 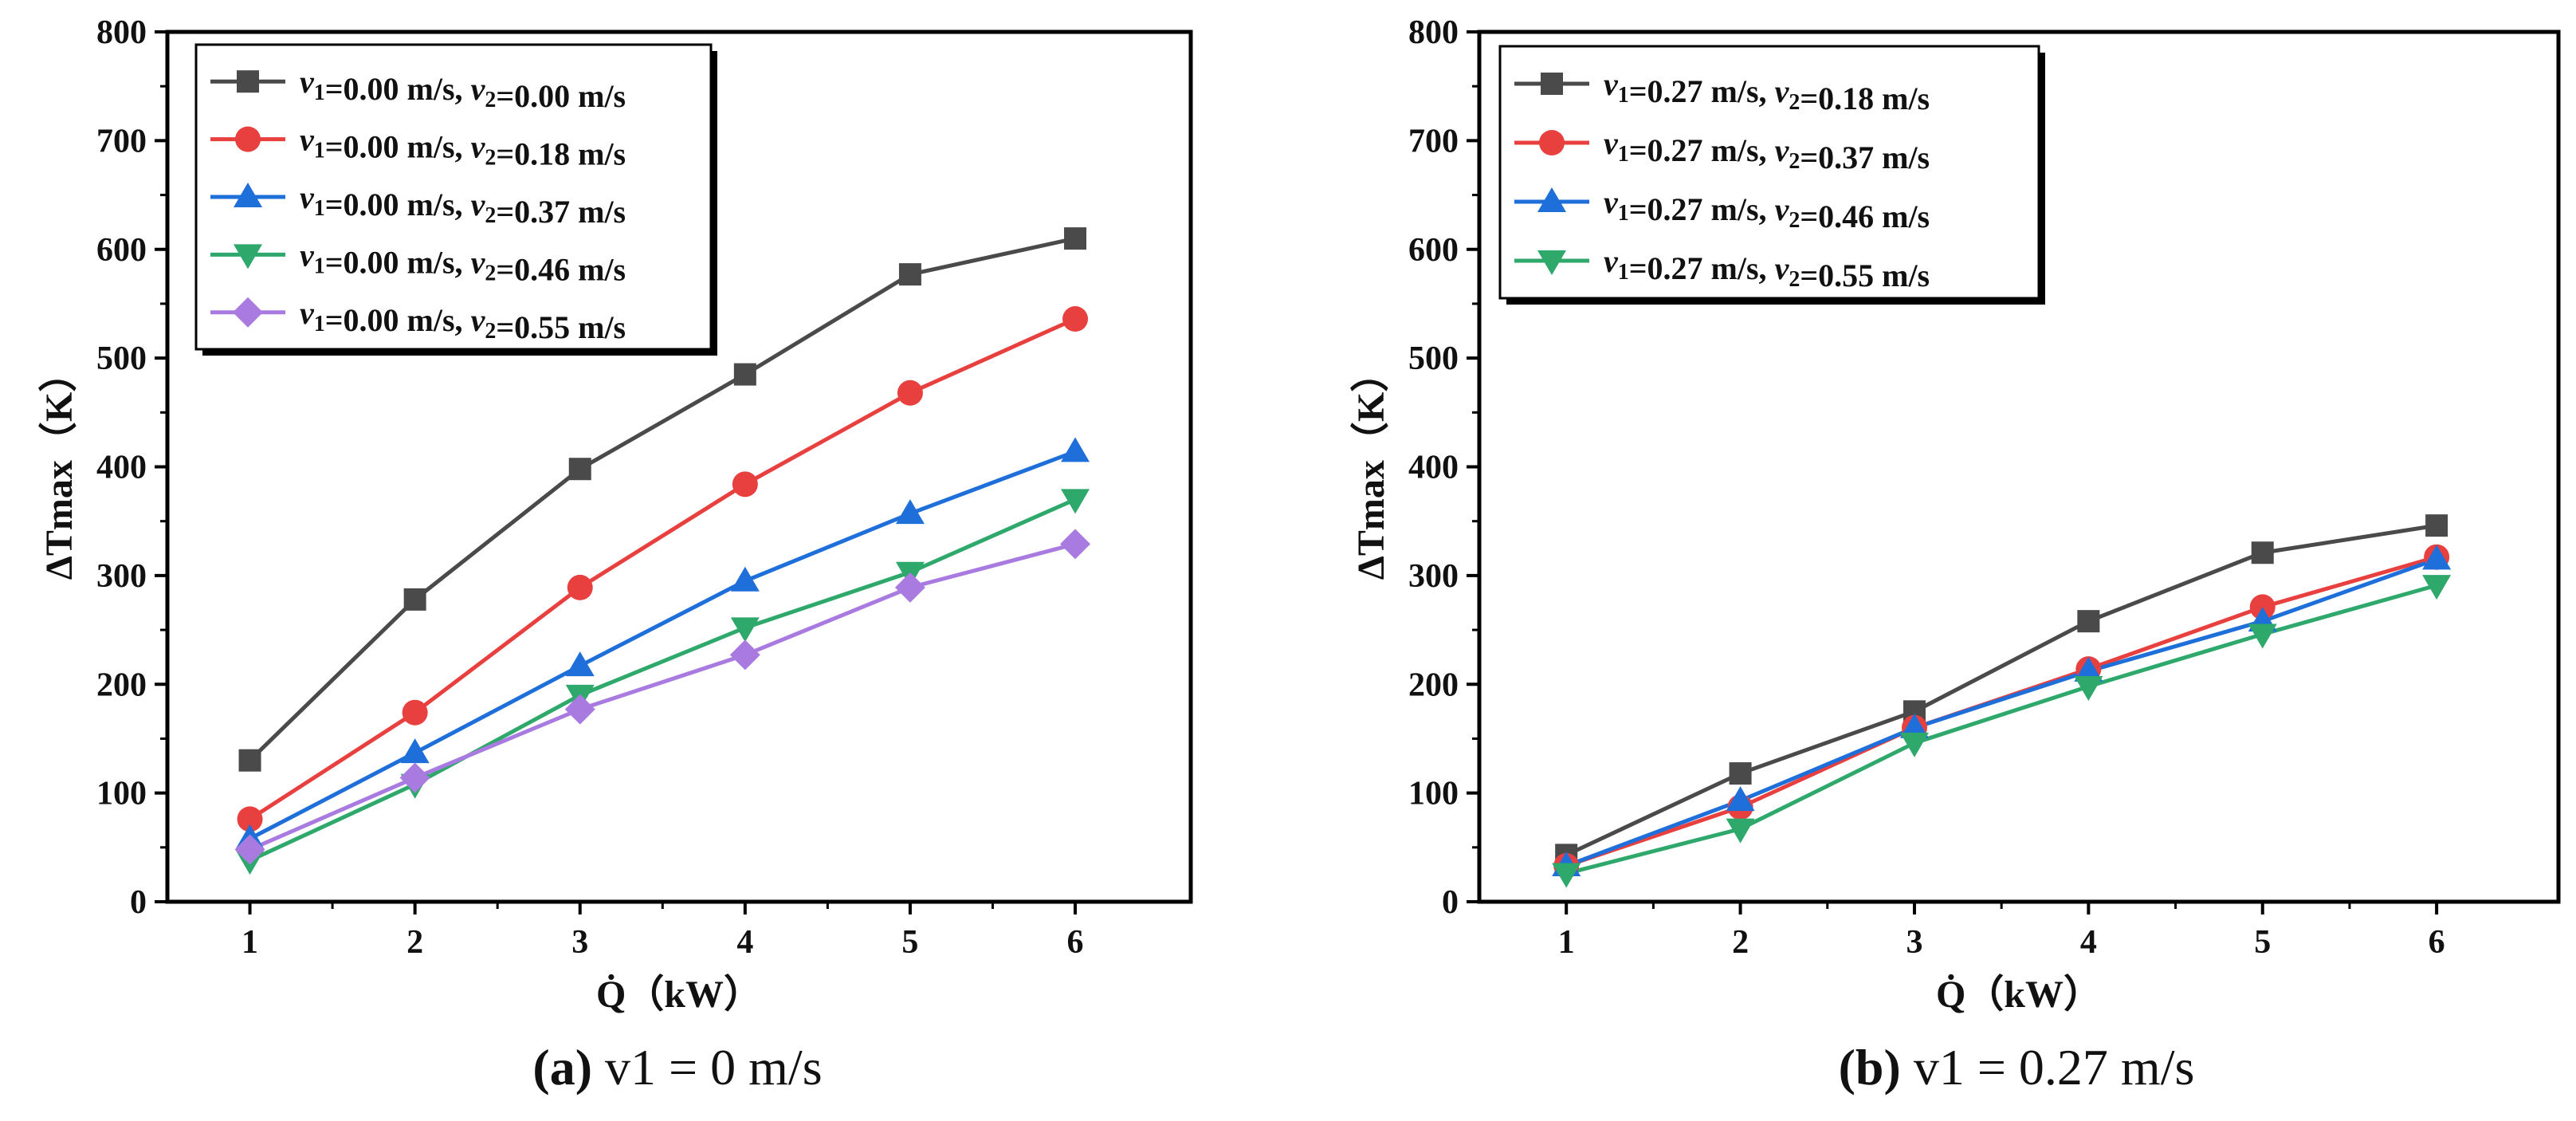 I want to click on panel-caption: (a) v1 = 0 m/s, so click(x=677, y=1067).